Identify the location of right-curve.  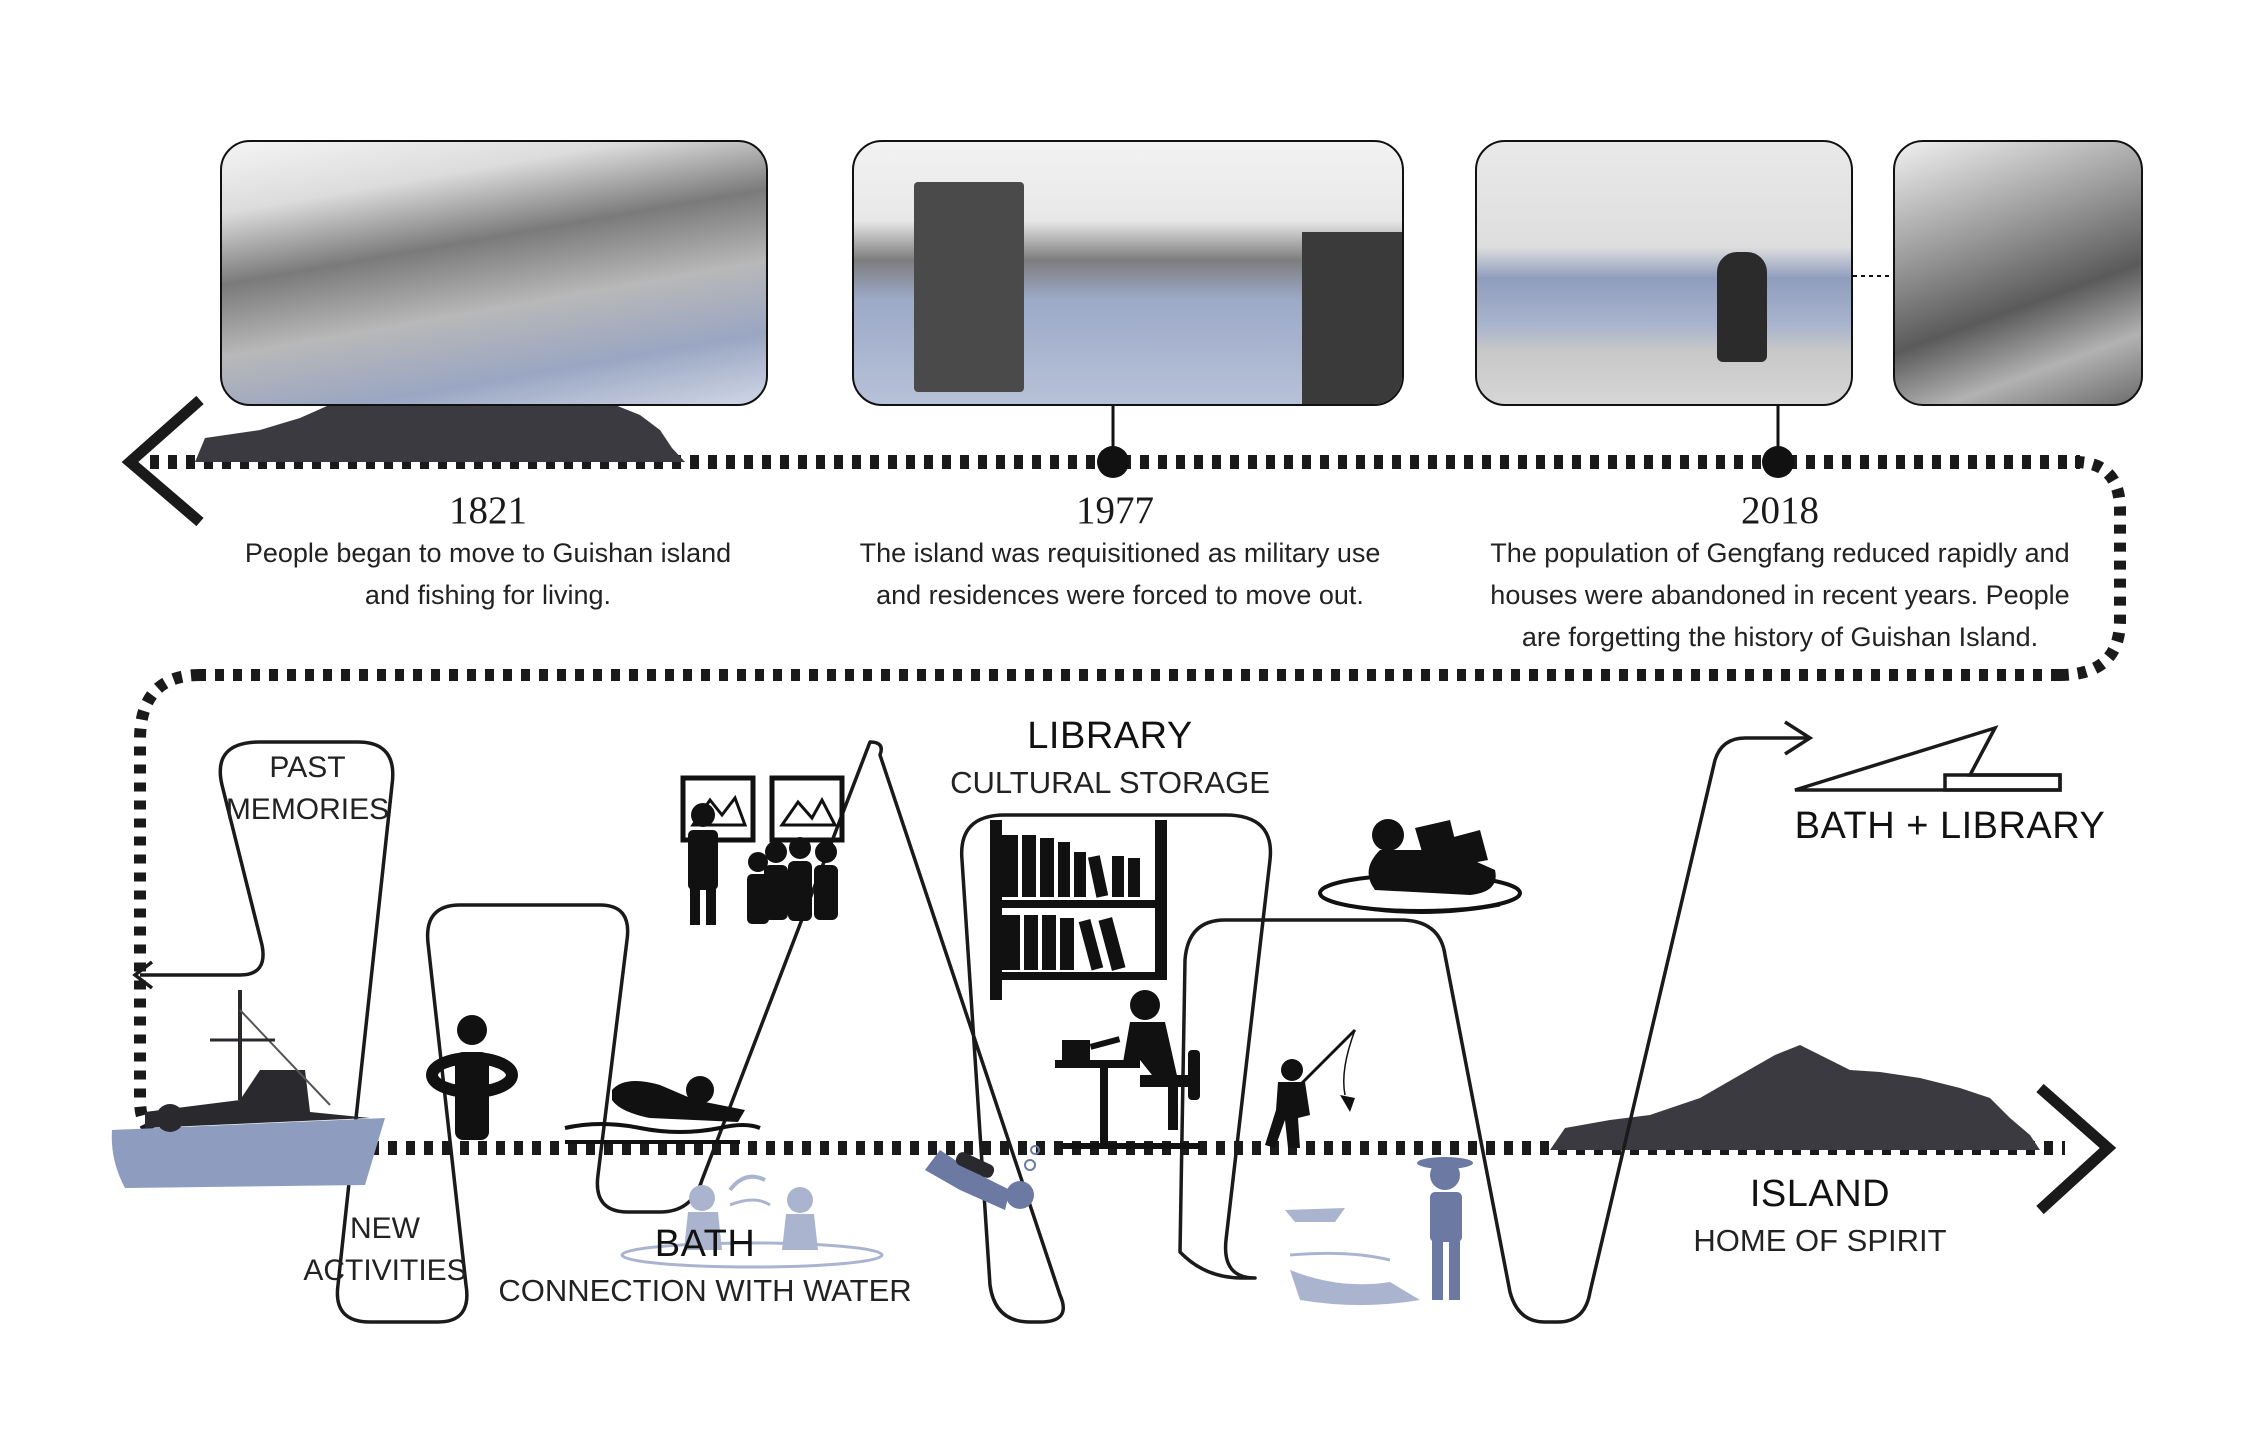
(2092, 568).